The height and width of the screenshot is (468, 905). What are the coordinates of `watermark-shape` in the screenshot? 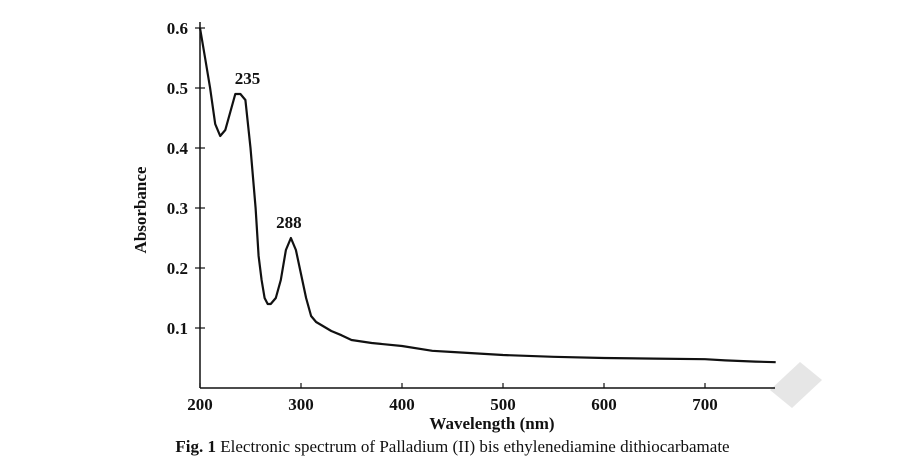 It's located at (796, 385).